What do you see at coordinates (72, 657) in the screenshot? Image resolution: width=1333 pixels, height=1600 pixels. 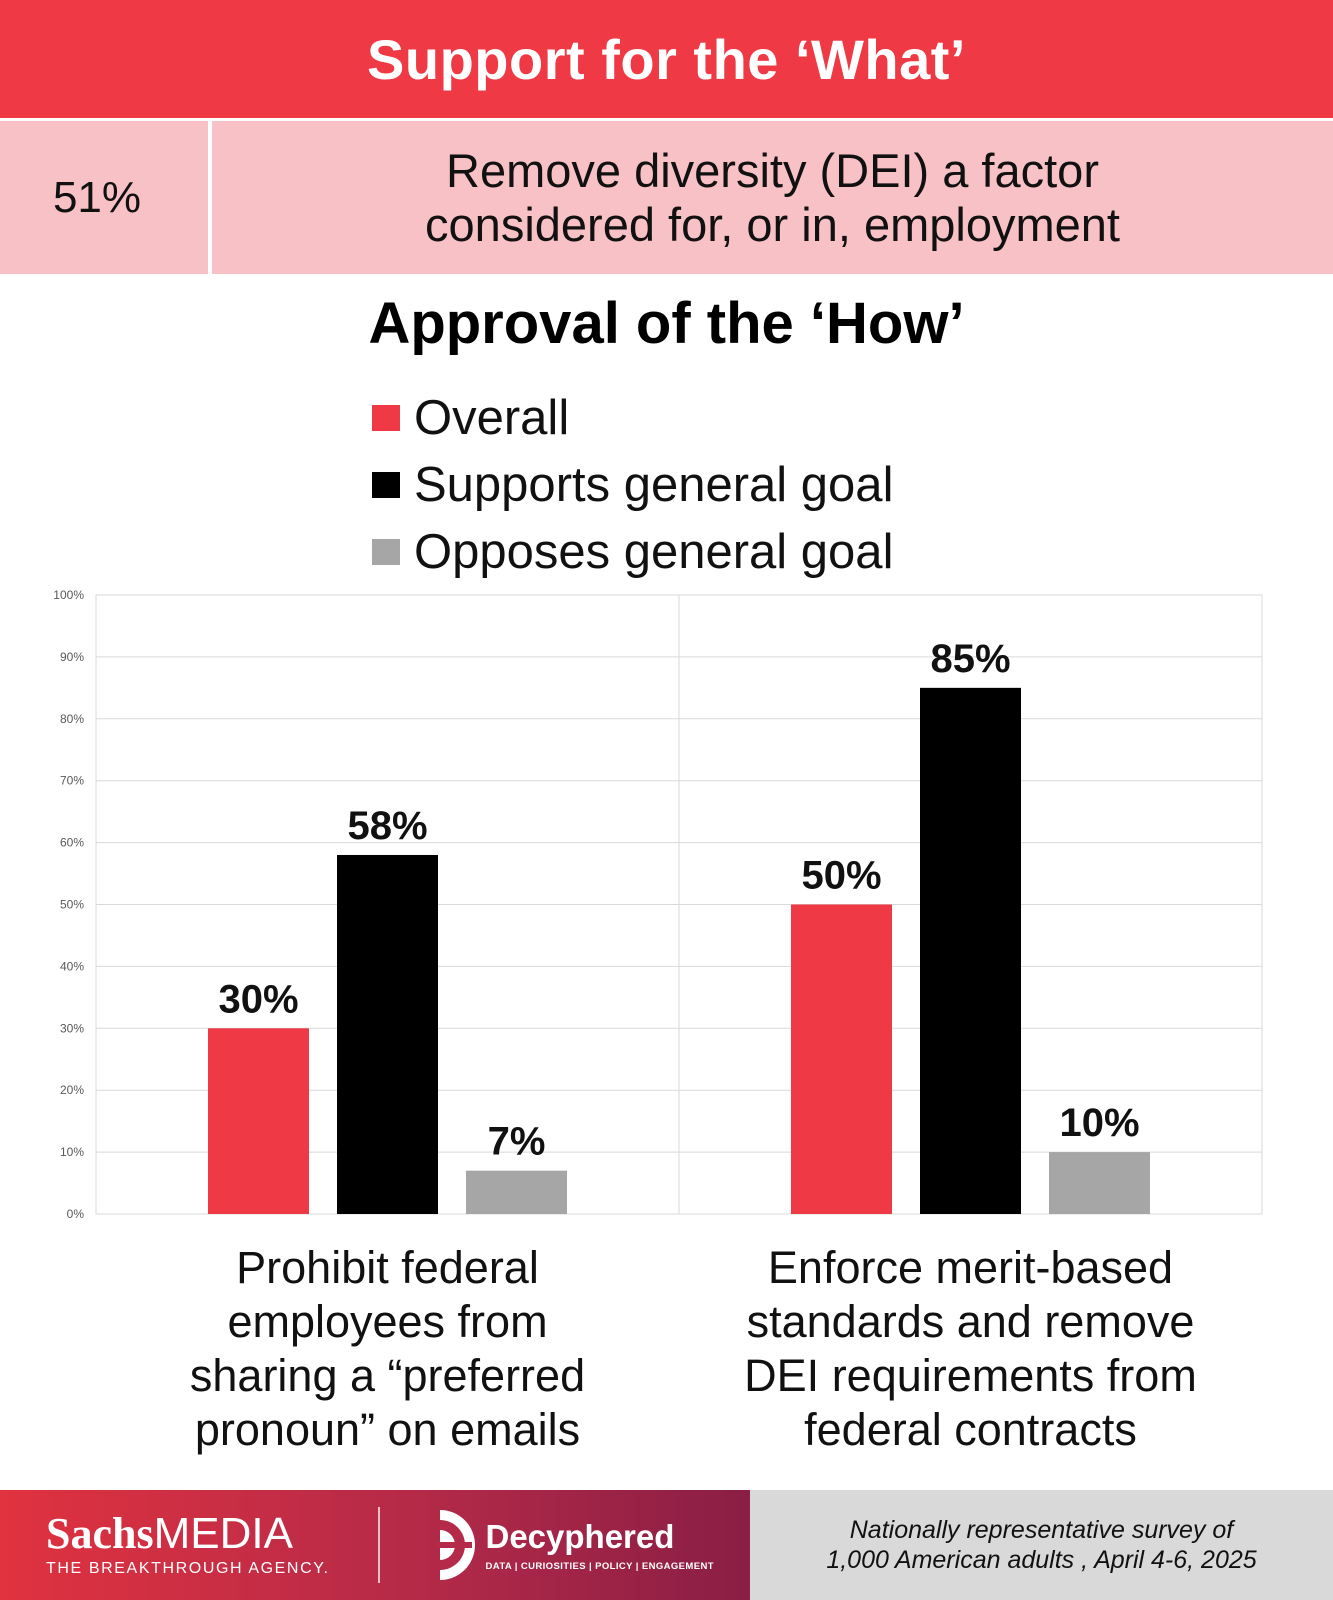 I see `y-tick-label: 90%` at bounding box center [72, 657].